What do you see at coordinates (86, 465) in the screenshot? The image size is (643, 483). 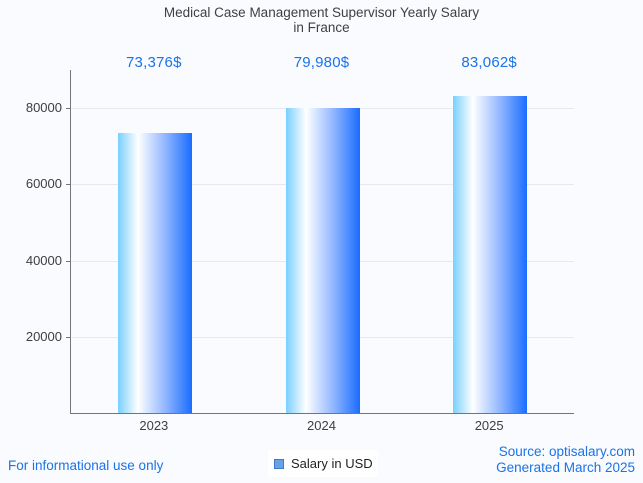 I see `disclaimer-text: For informational use only` at bounding box center [86, 465].